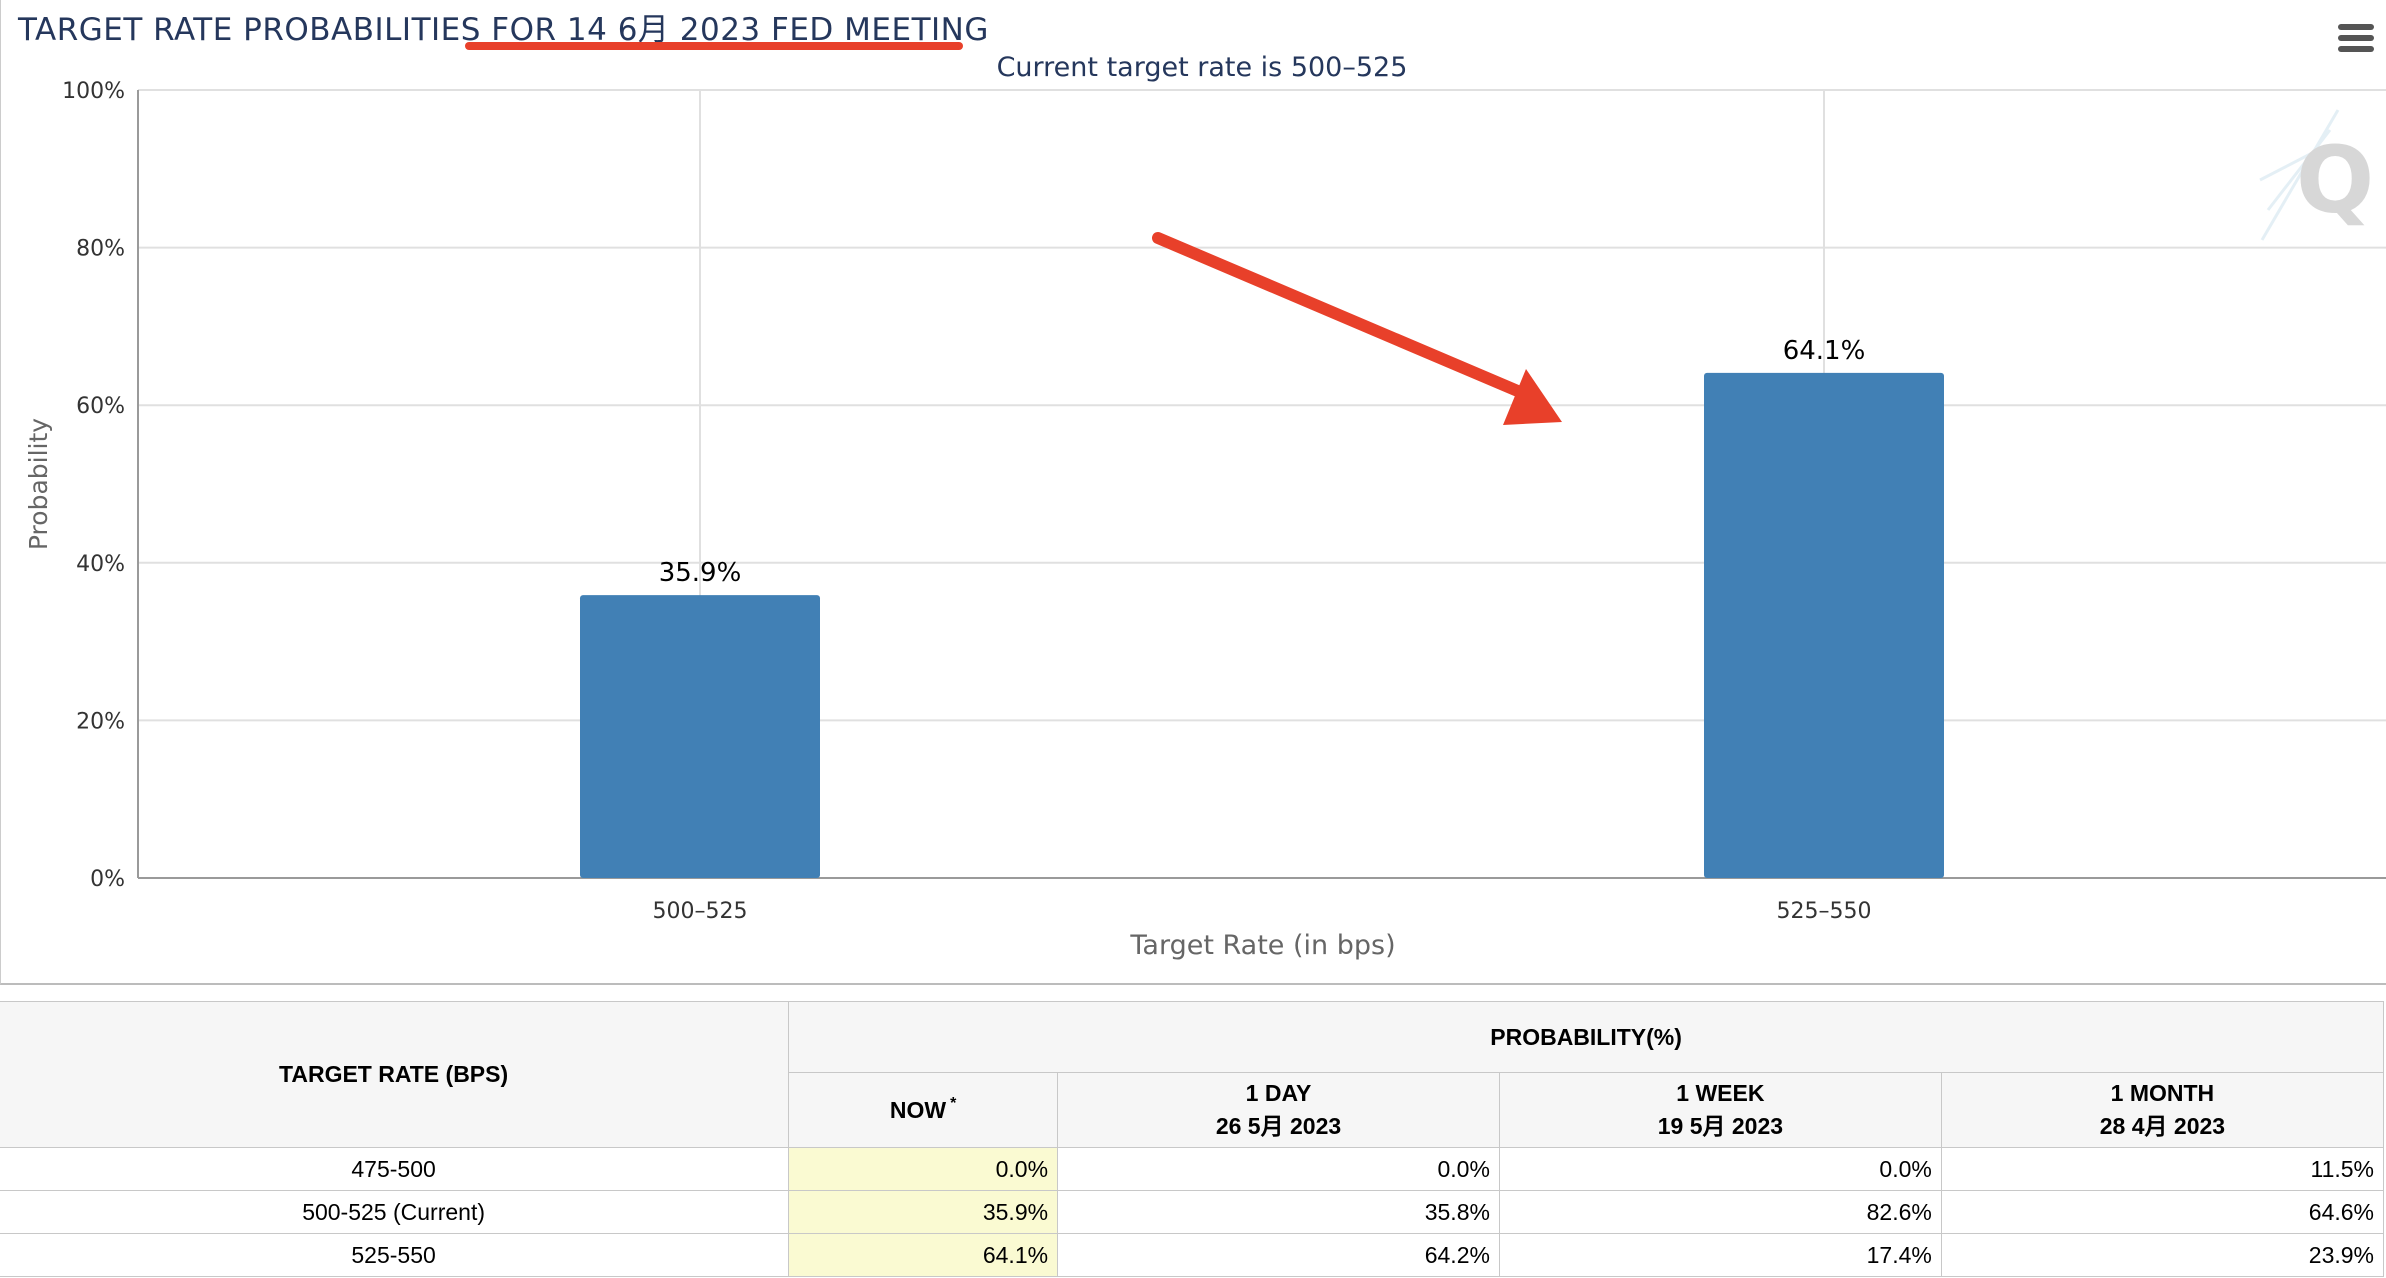 This screenshot has height=1278, width=2386. I want to click on y-tick-label: 40%, so click(100, 564).